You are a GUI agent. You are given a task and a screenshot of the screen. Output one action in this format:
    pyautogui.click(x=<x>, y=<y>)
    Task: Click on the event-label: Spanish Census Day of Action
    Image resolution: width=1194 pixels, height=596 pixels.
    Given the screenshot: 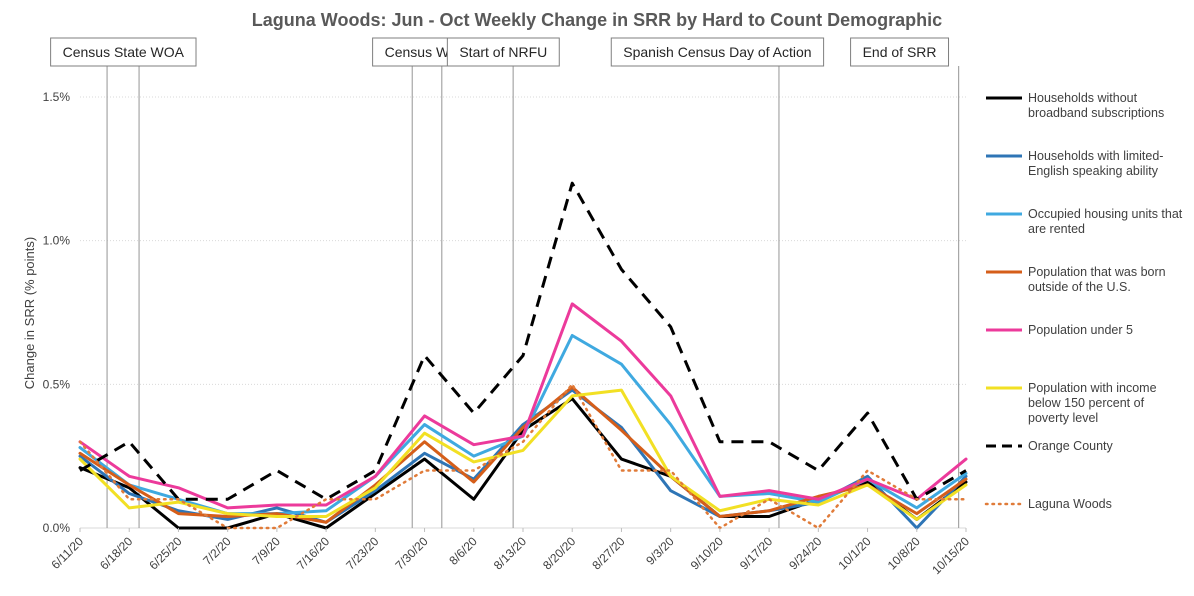 What is the action you would take?
    pyautogui.click(x=717, y=52)
    